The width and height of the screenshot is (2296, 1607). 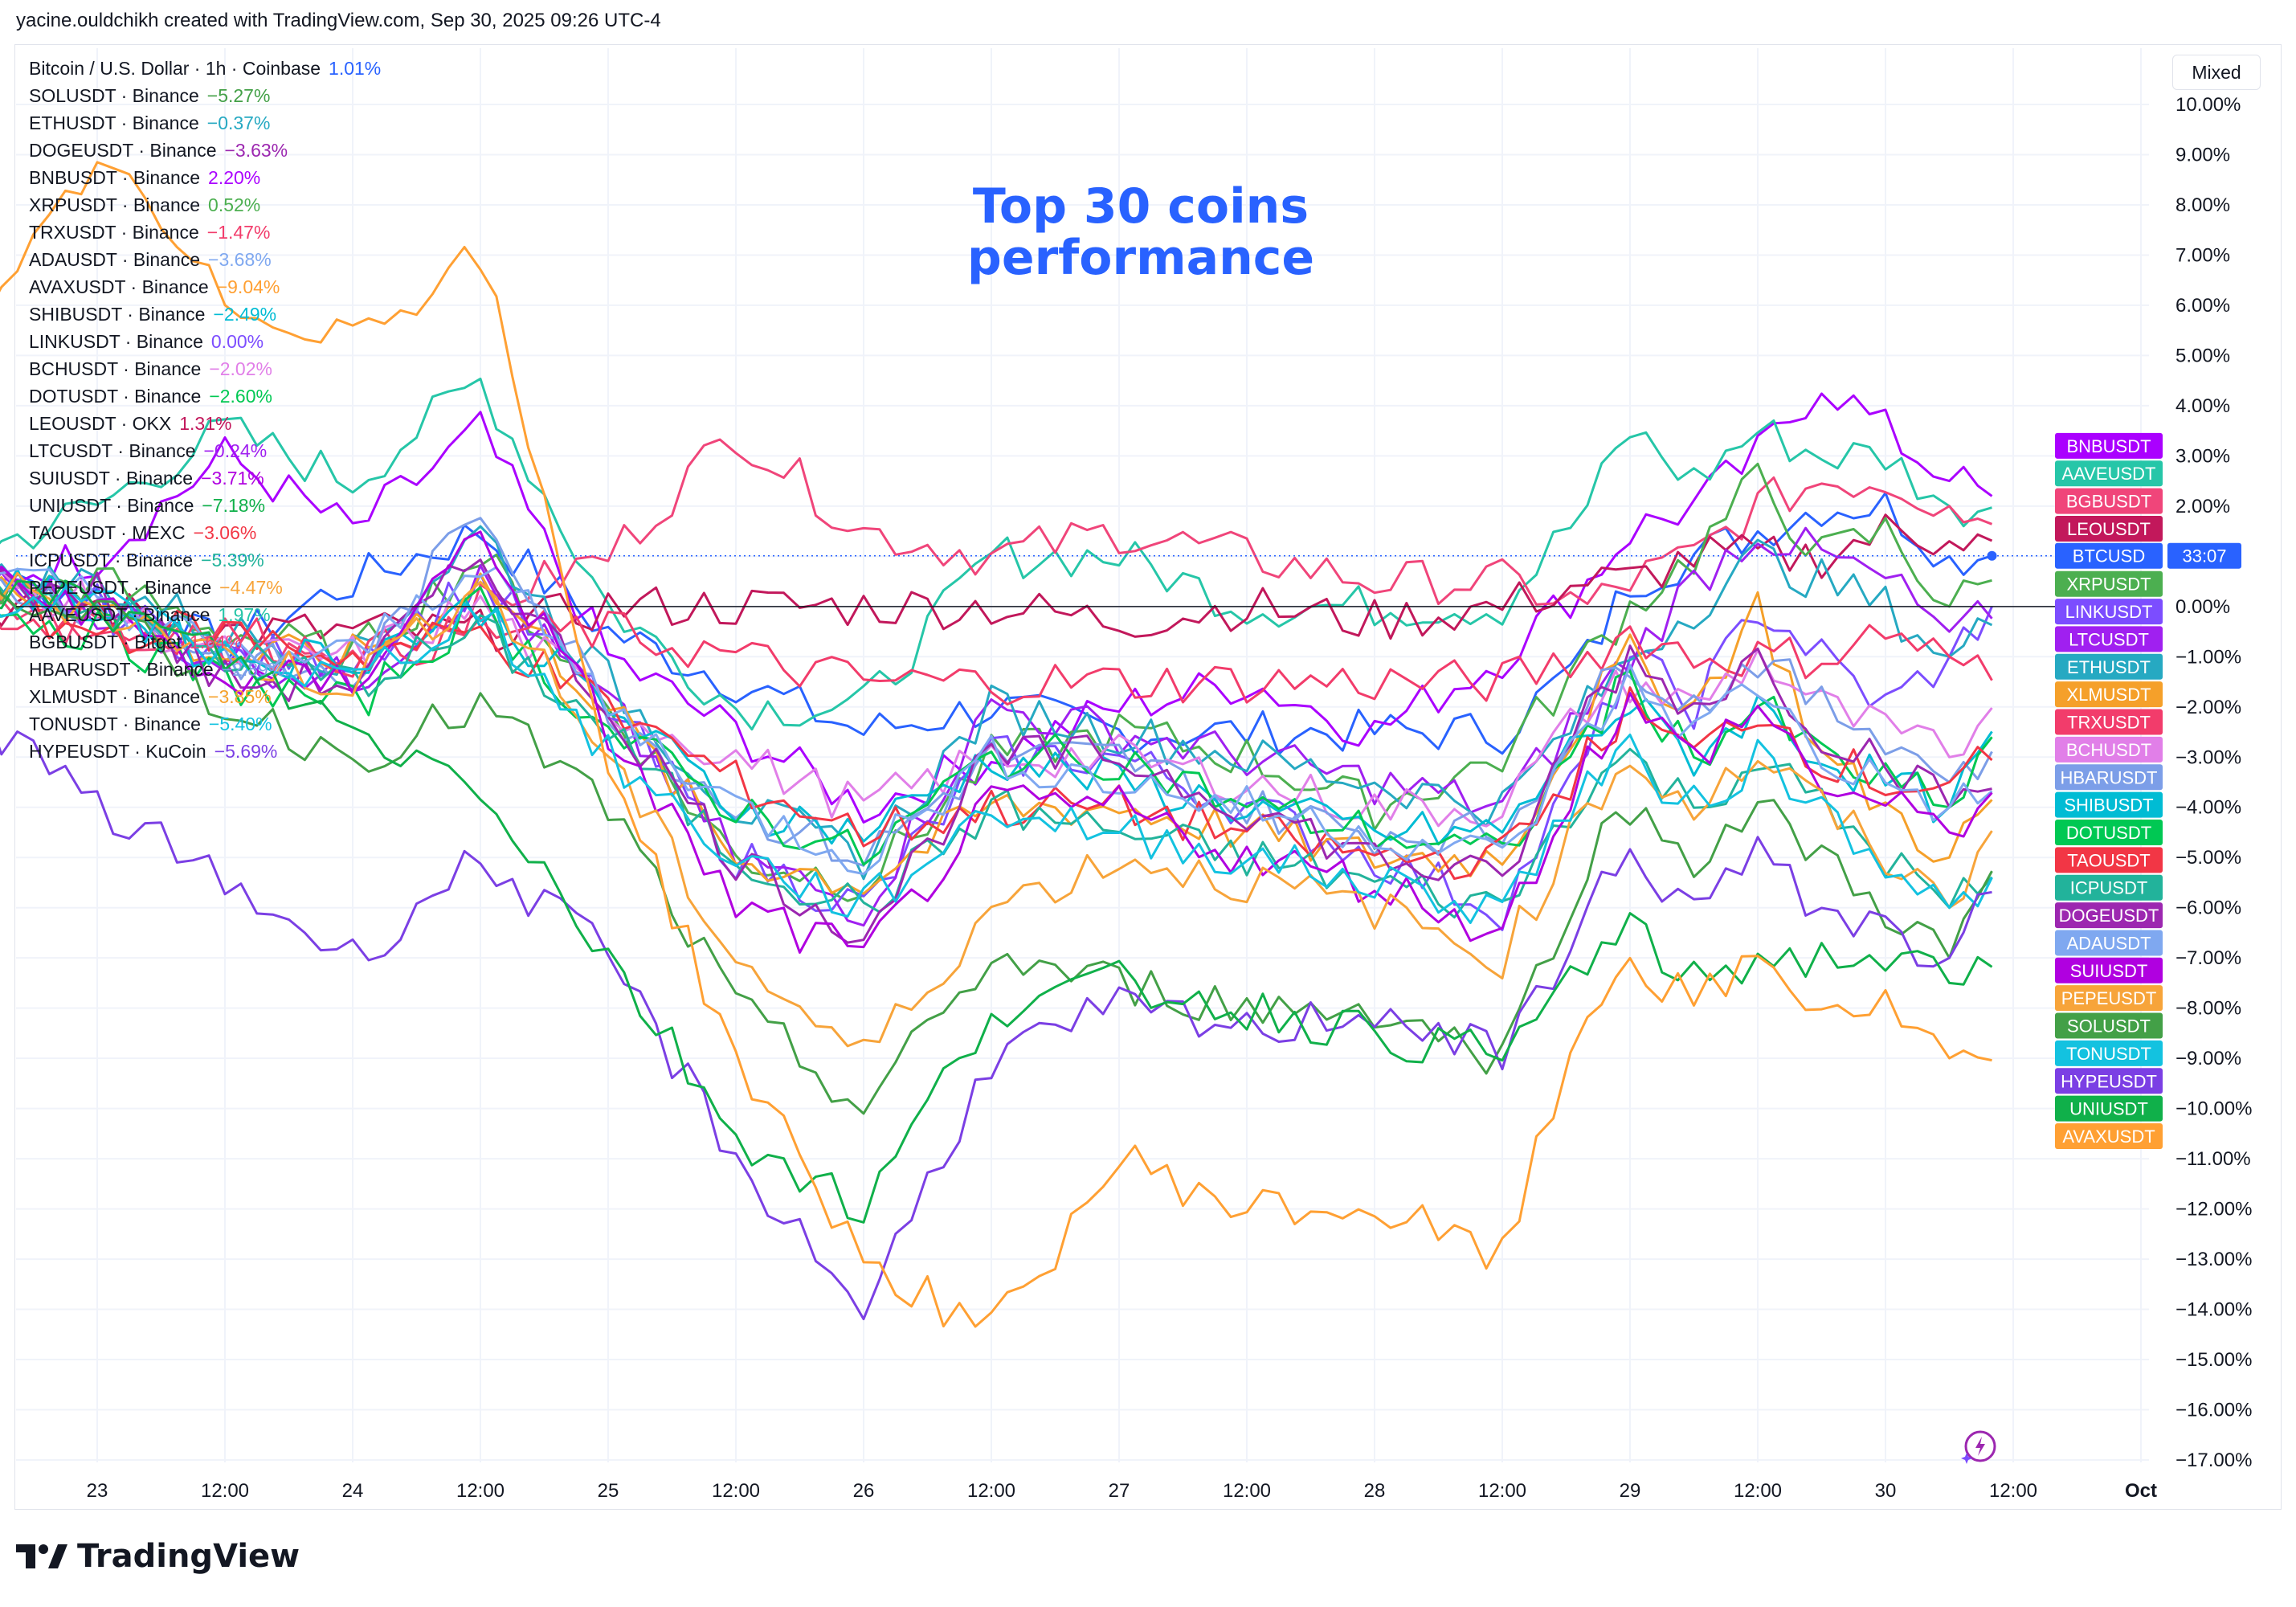 What do you see at coordinates (2204, 555) in the screenshot?
I see `countdown-bg` at bounding box center [2204, 555].